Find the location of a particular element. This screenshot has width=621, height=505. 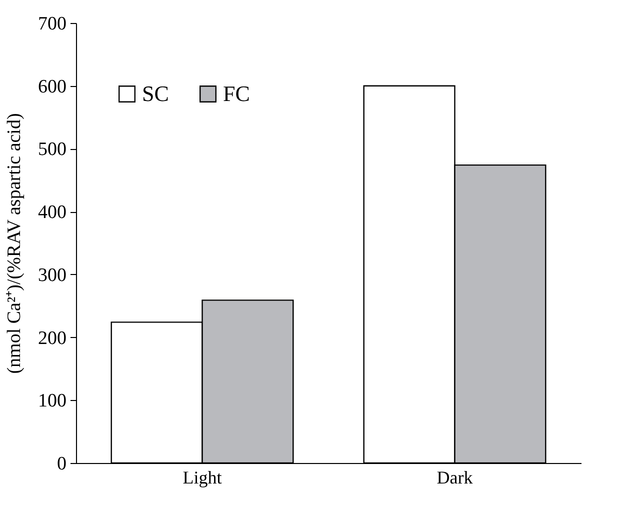

y-tick-label: 600 is located at coordinates (52, 87).